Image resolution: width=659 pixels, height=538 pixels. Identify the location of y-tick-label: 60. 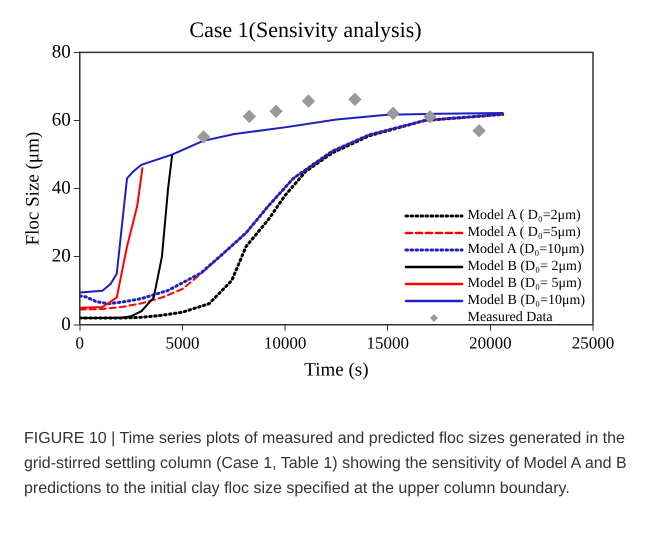
(61, 119).